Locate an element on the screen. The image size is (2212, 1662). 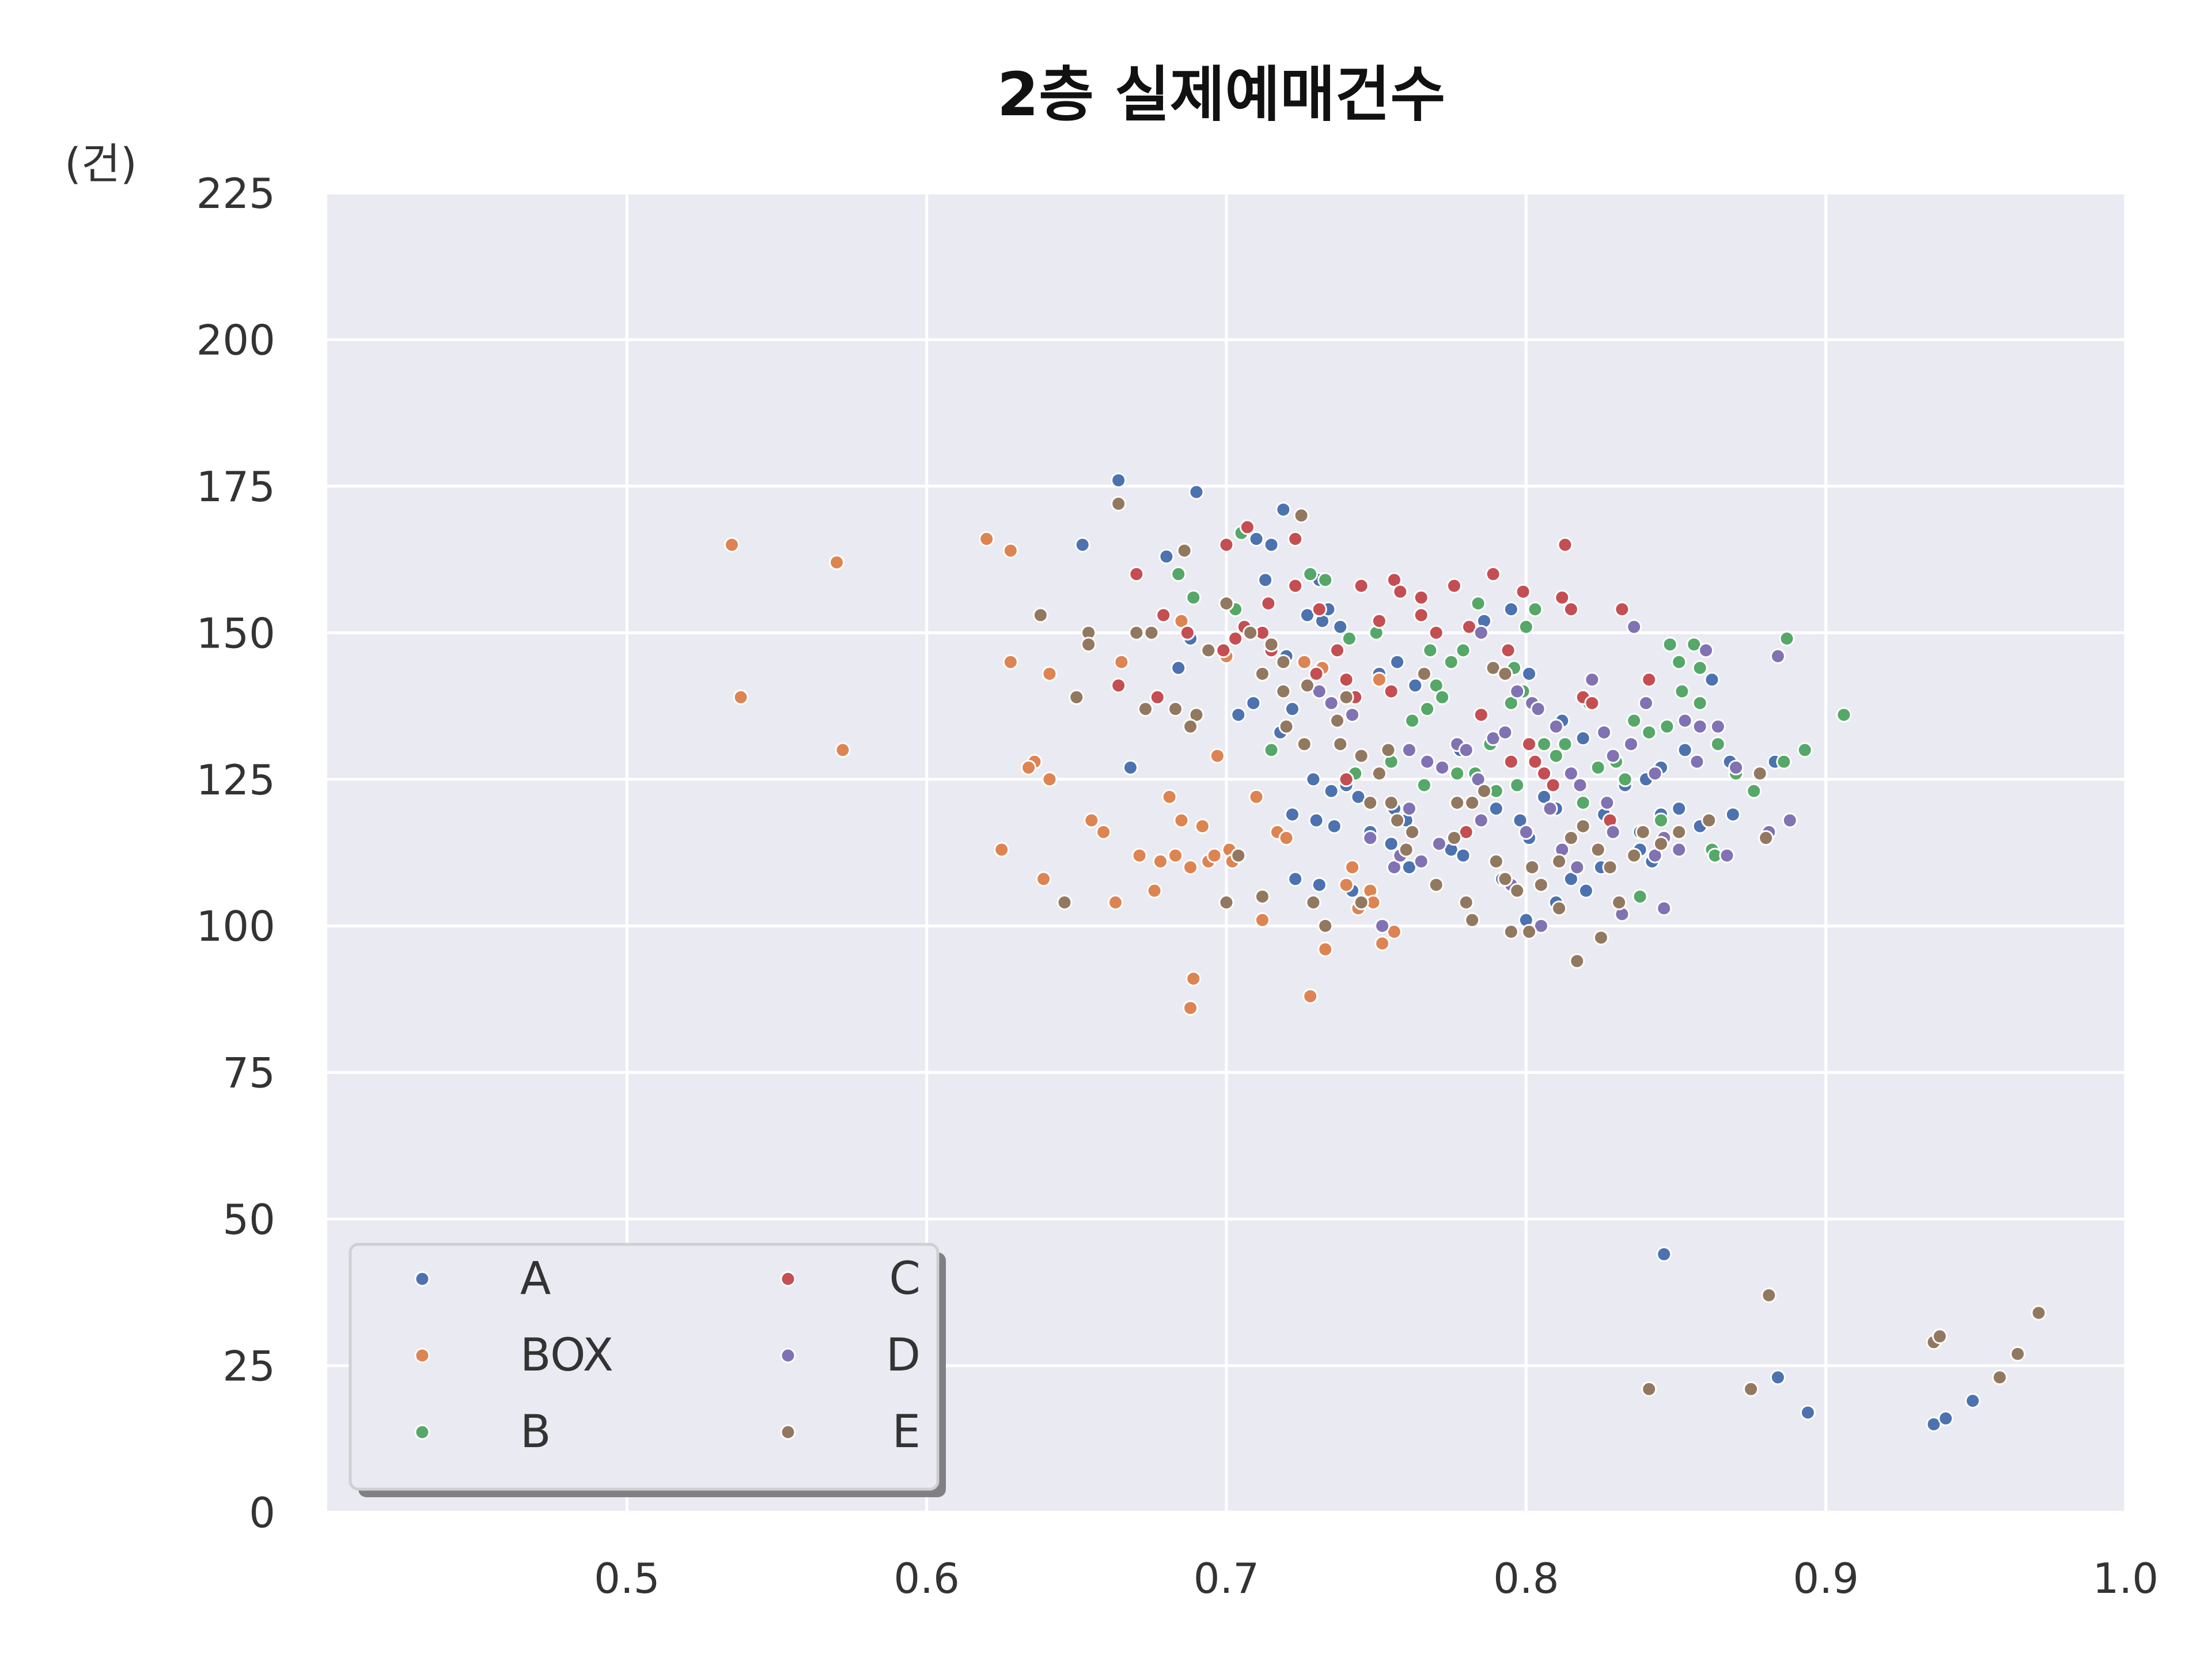
x-tick-label: 1.0 is located at coordinates (2126, 1578).